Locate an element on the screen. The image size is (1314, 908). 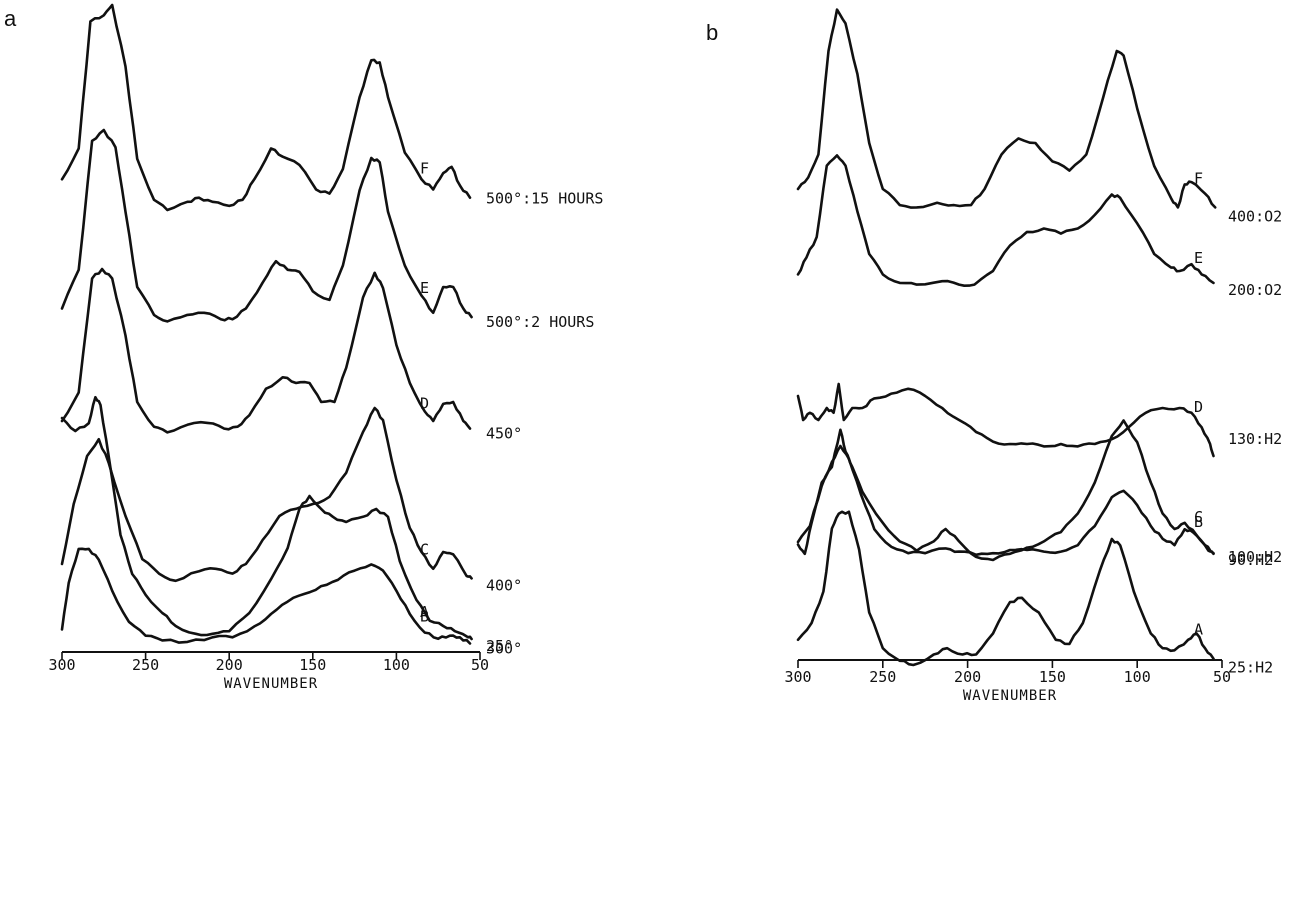
panel-b-letter: b is located at coordinates (712, 32).